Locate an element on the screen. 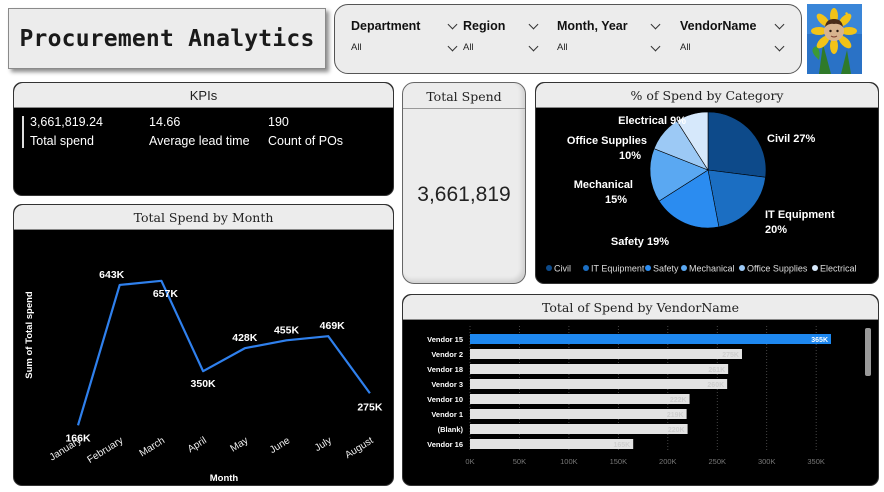 The height and width of the screenshot is (492, 884). line-data-label: 428K is located at coordinates (245, 338).